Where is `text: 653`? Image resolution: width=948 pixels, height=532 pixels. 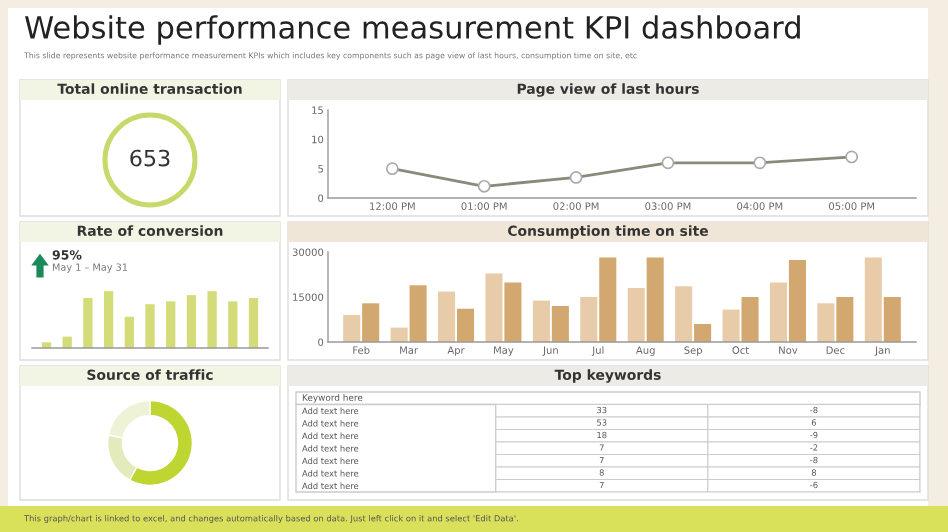 text: 653 is located at coordinates (150, 158).